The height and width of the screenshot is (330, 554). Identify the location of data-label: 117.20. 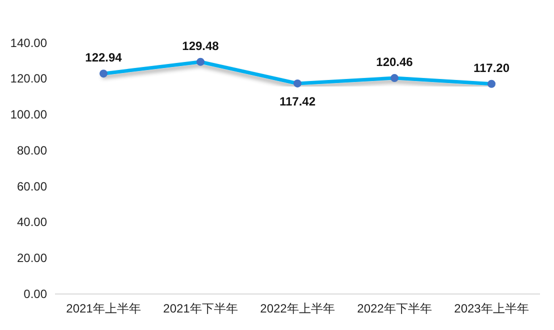
(491, 67).